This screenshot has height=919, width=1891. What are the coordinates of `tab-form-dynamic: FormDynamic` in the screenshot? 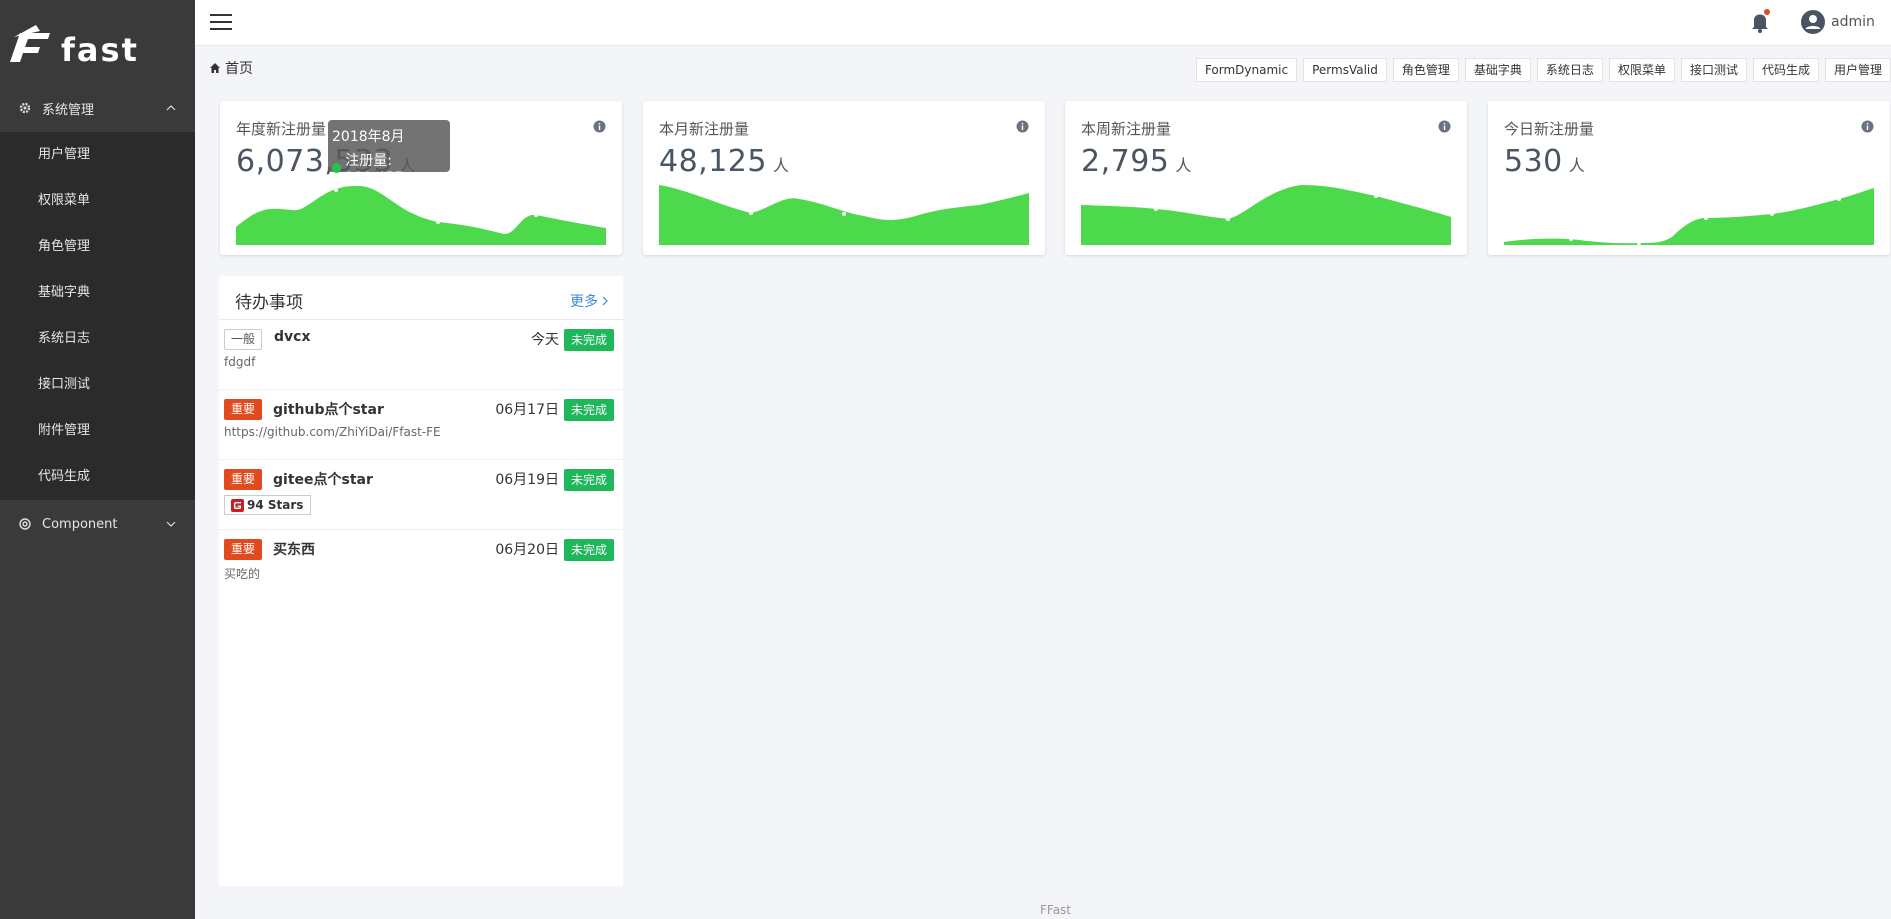 It's located at (1246, 70).